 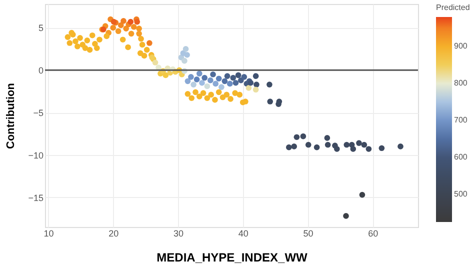 What do you see at coordinates (243, 233) in the screenshot?
I see `x-tick-label: 40` at bounding box center [243, 233].